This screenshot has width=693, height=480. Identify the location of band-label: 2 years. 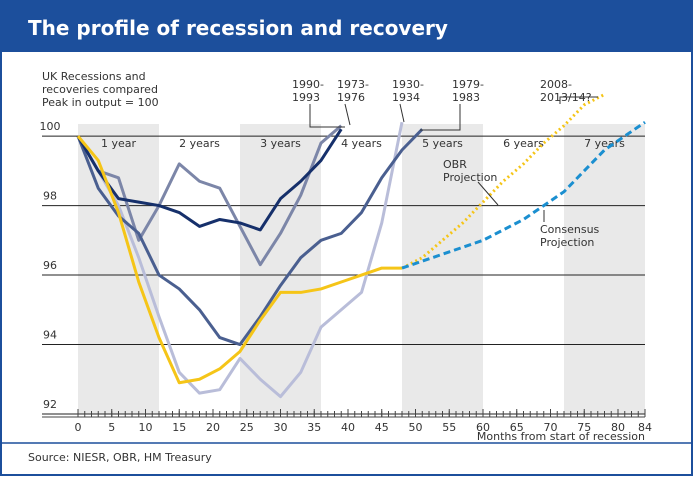
(199, 143).